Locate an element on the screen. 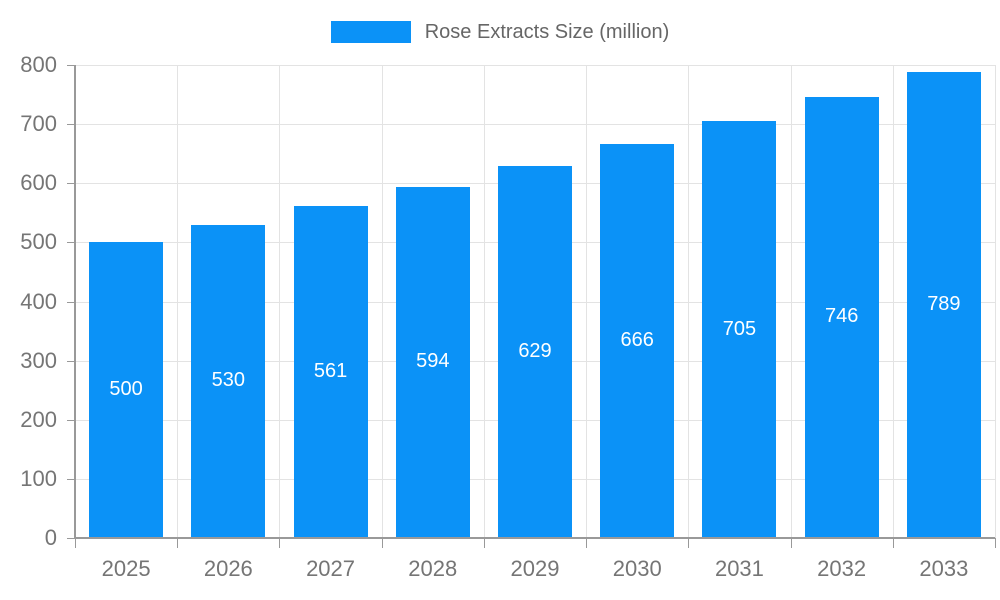 The image size is (1000, 600). legend-label: Rose Extracts Size (million) is located at coordinates (547, 32).